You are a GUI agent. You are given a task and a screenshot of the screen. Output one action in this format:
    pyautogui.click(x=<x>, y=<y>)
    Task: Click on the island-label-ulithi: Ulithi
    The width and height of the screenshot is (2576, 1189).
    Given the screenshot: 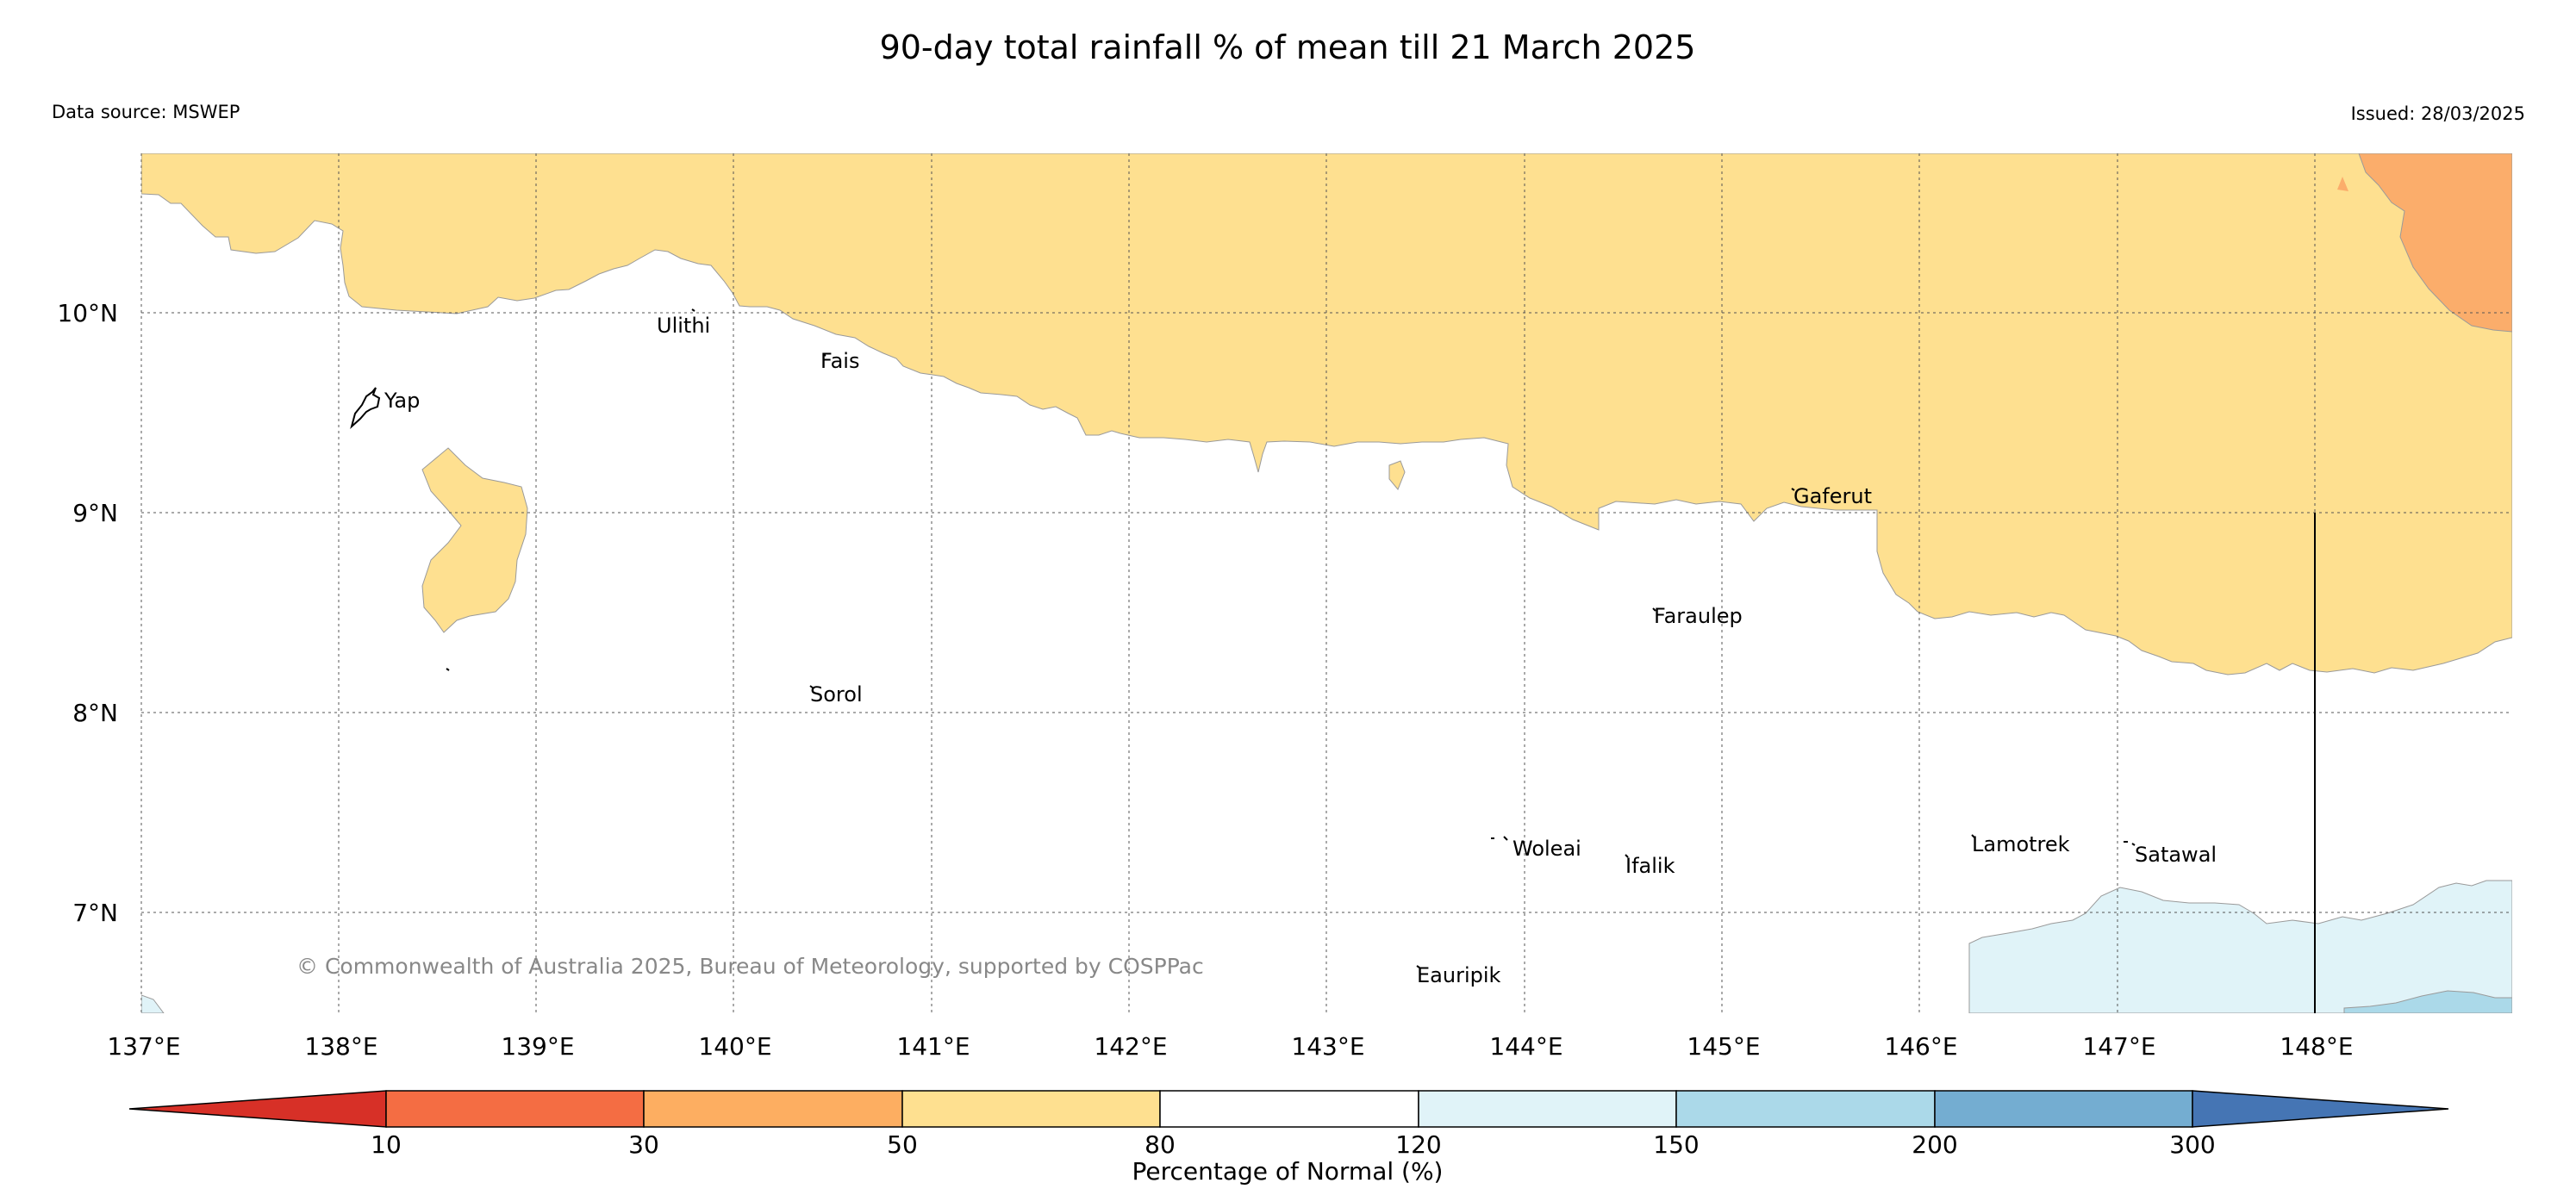 What is the action you would take?
    pyautogui.click(x=683, y=326)
    